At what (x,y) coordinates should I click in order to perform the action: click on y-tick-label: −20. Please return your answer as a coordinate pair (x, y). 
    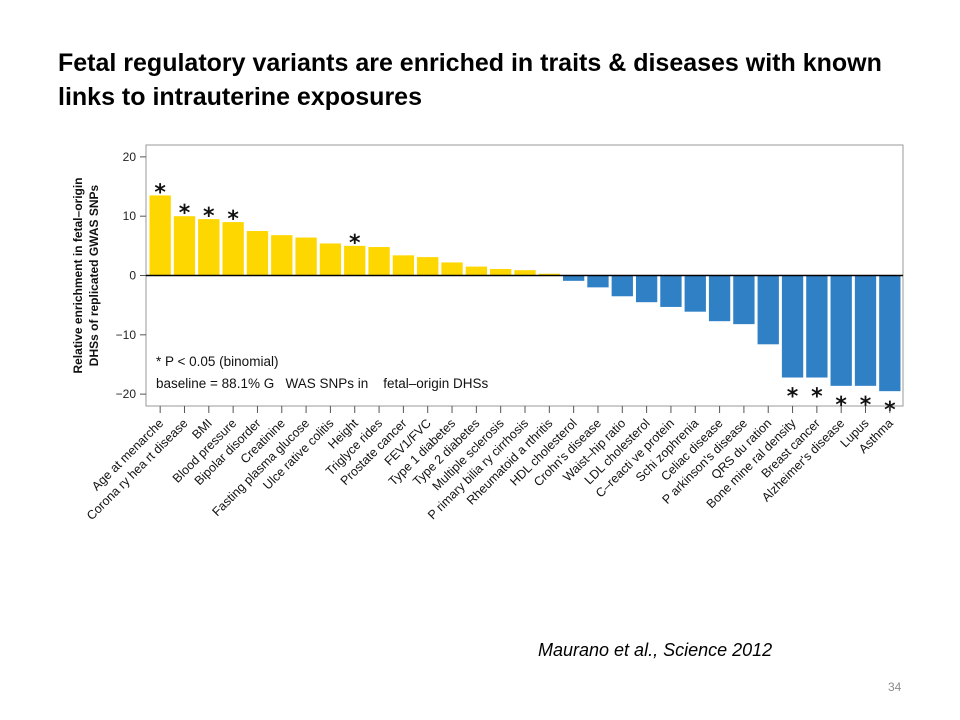
    Looking at the image, I should click on (126, 394).